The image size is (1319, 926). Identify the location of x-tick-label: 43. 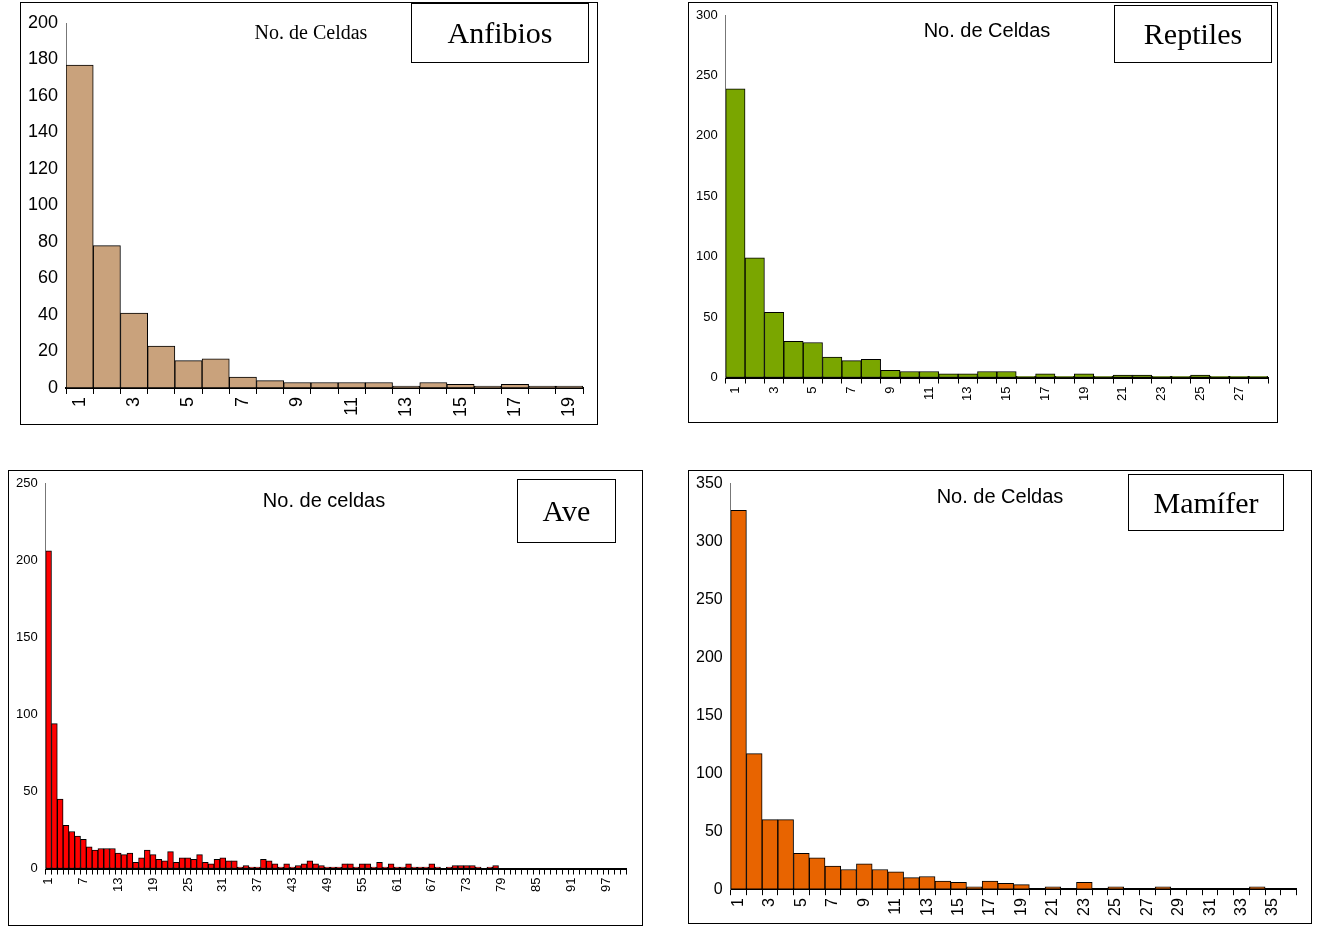
(291, 885).